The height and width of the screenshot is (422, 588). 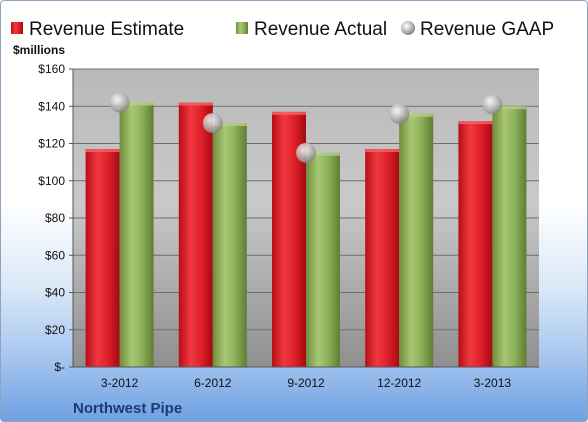 What do you see at coordinates (320, 29) in the screenshot?
I see `legend-label-actual: Revenue Actual` at bounding box center [320, 29].